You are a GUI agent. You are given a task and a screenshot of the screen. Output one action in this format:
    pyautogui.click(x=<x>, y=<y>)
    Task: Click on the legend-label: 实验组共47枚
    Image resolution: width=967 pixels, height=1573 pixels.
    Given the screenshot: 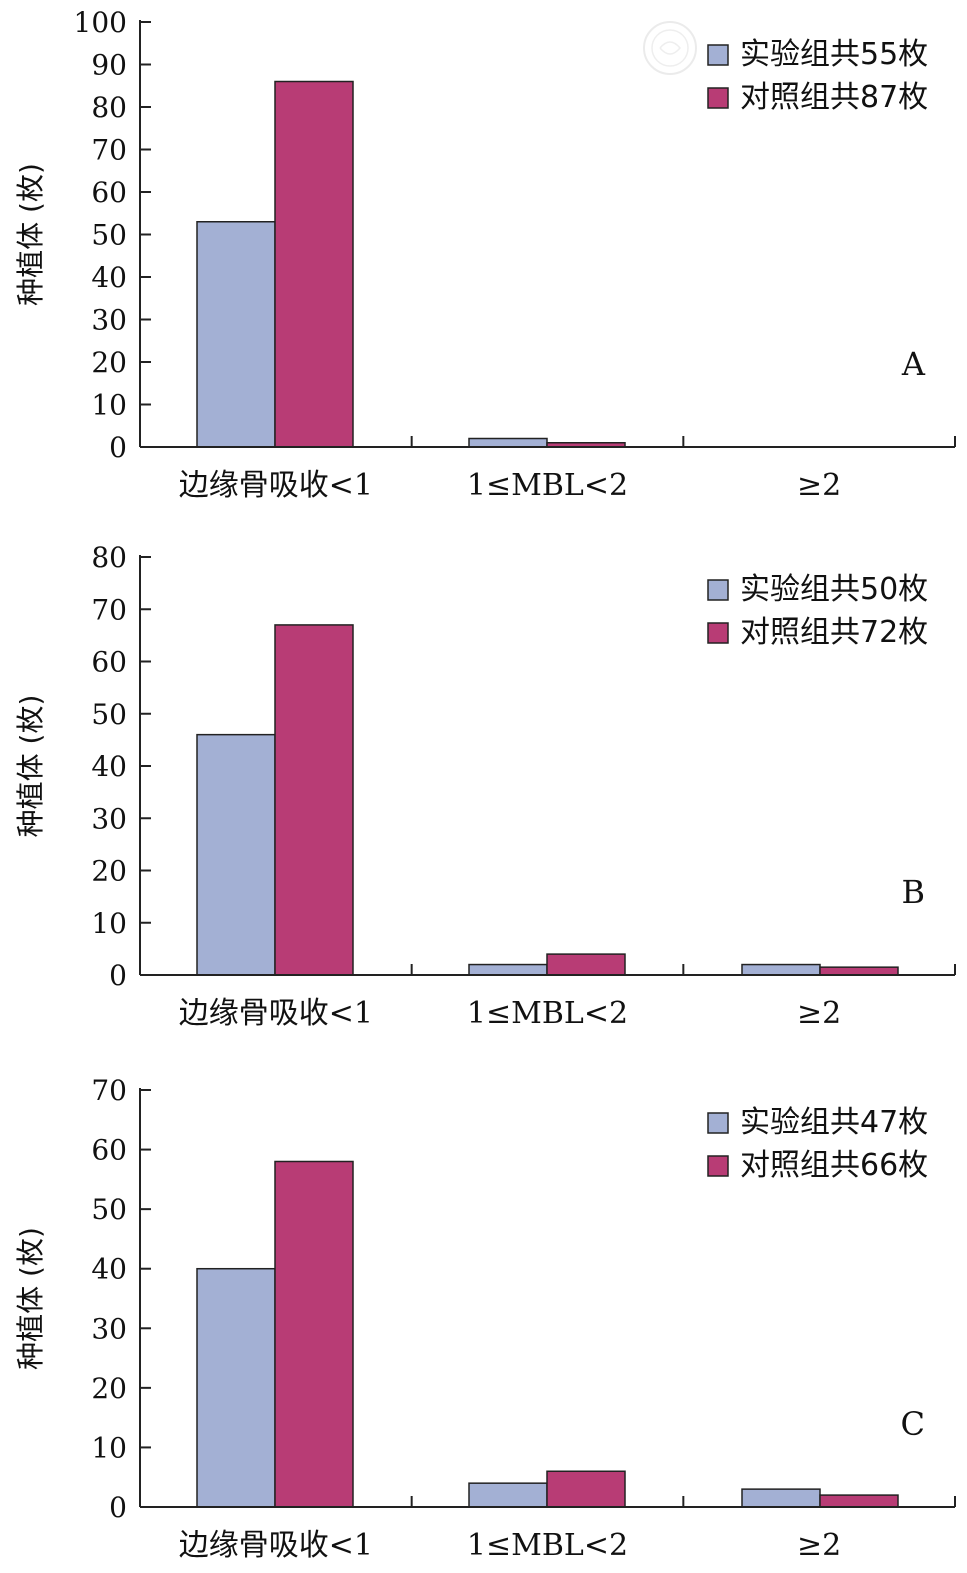 What is the action you would take?
    pyautogui.click(x=834, y=1122)
    